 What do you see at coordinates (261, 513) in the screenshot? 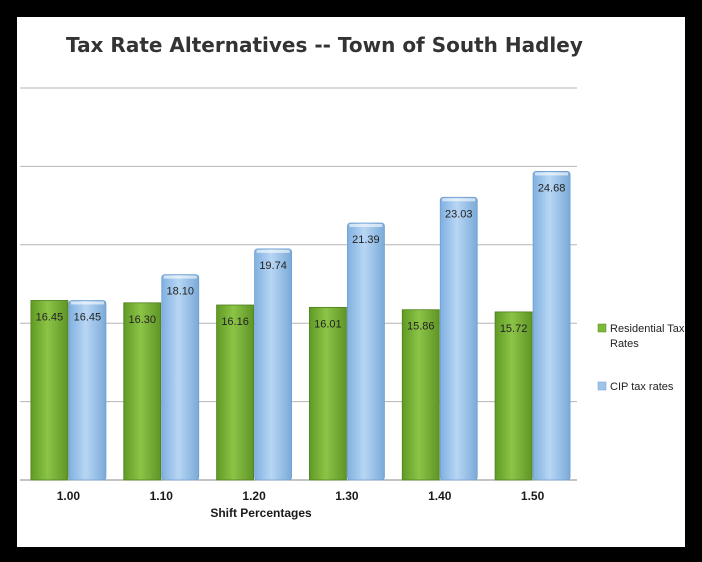
I see `x-axis-label: Shift Percentages` at bounding box center [261, 513].